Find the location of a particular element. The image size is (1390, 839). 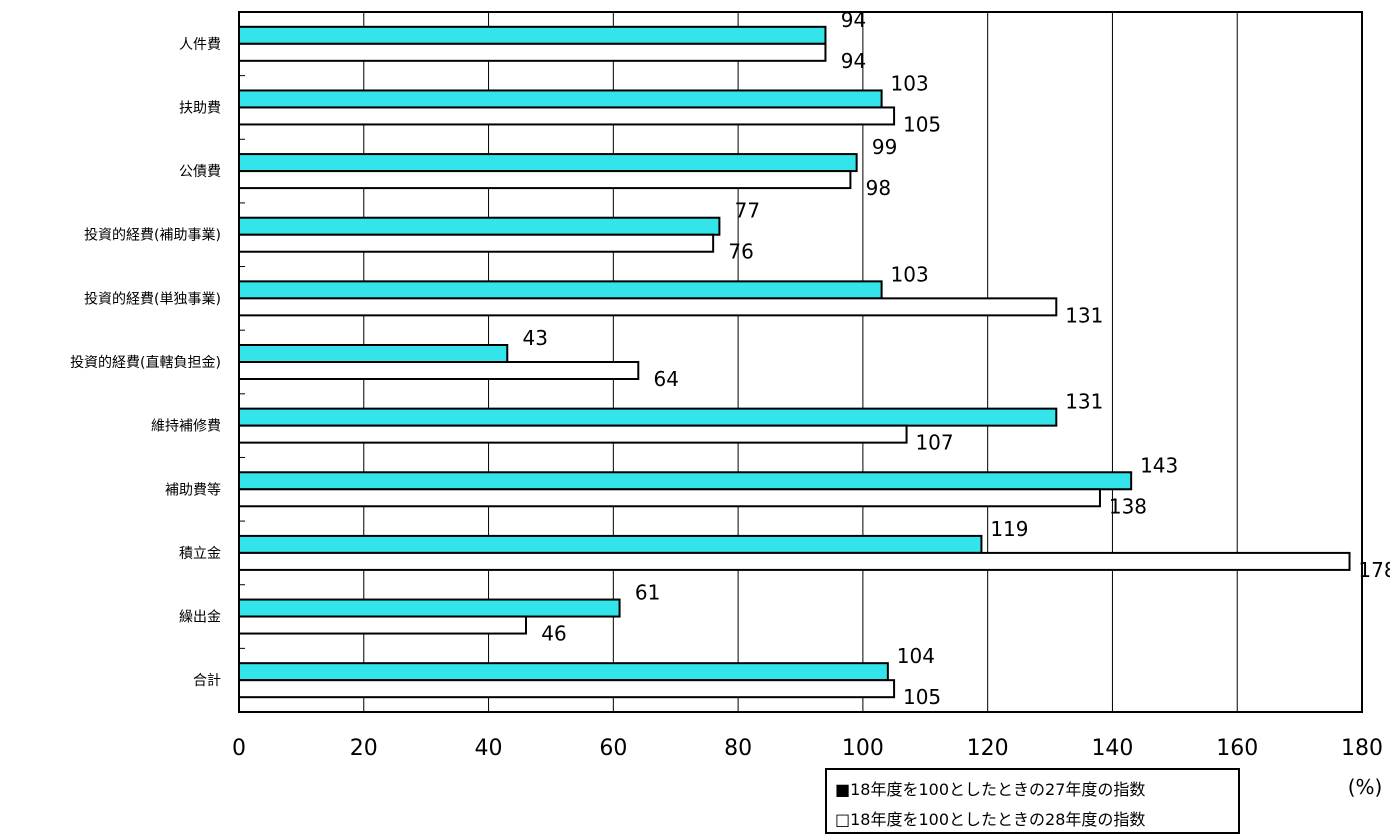

value-label-27: 43 is located at coordinates (535, 338).